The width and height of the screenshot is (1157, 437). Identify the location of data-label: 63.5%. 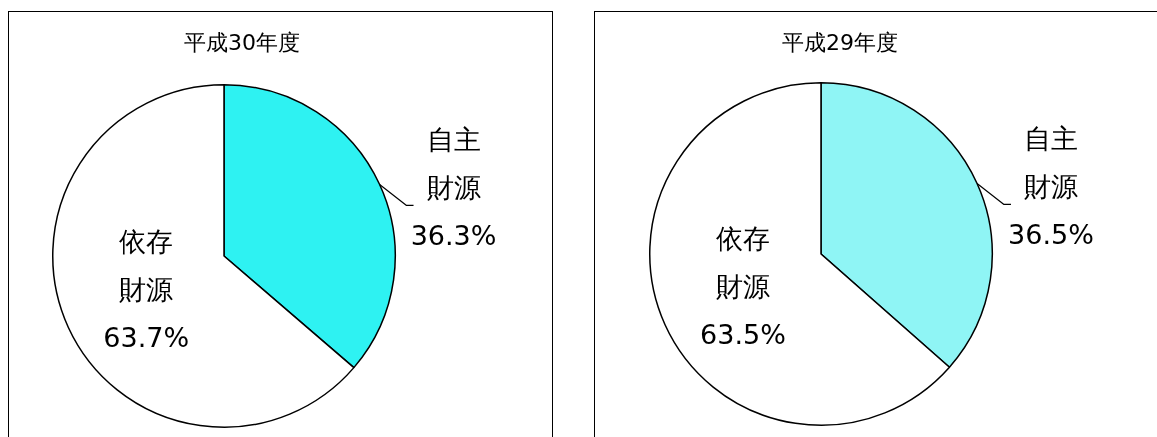
(743, 335).